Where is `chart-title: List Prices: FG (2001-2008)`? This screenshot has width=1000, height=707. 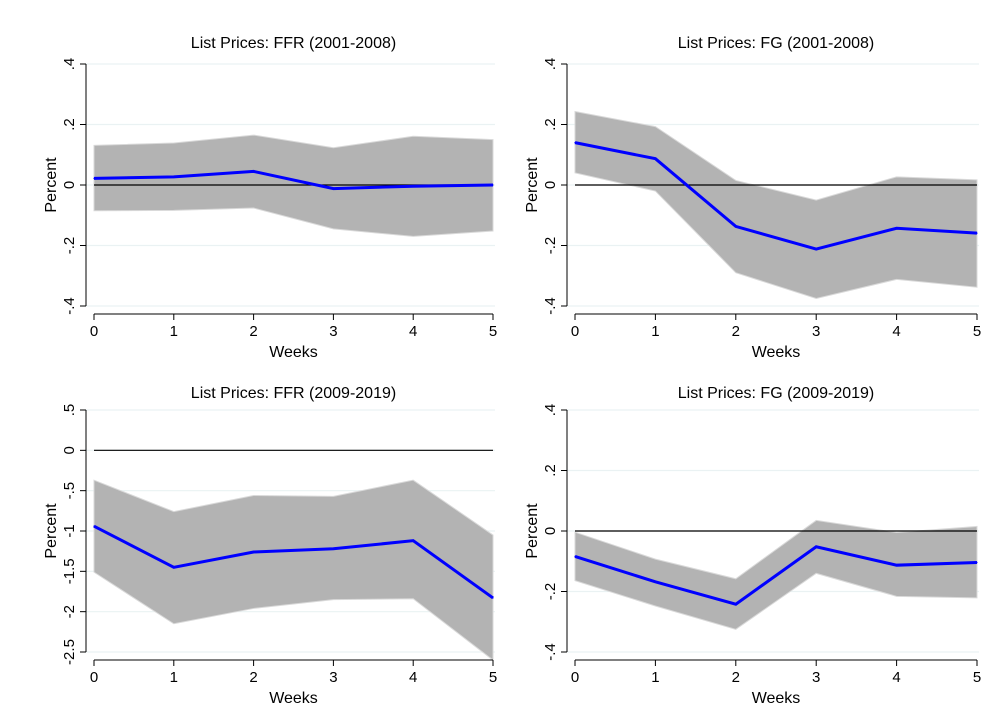
chart-title: List Prices: FG (2001-2008) is located at coordinates (776, 43).